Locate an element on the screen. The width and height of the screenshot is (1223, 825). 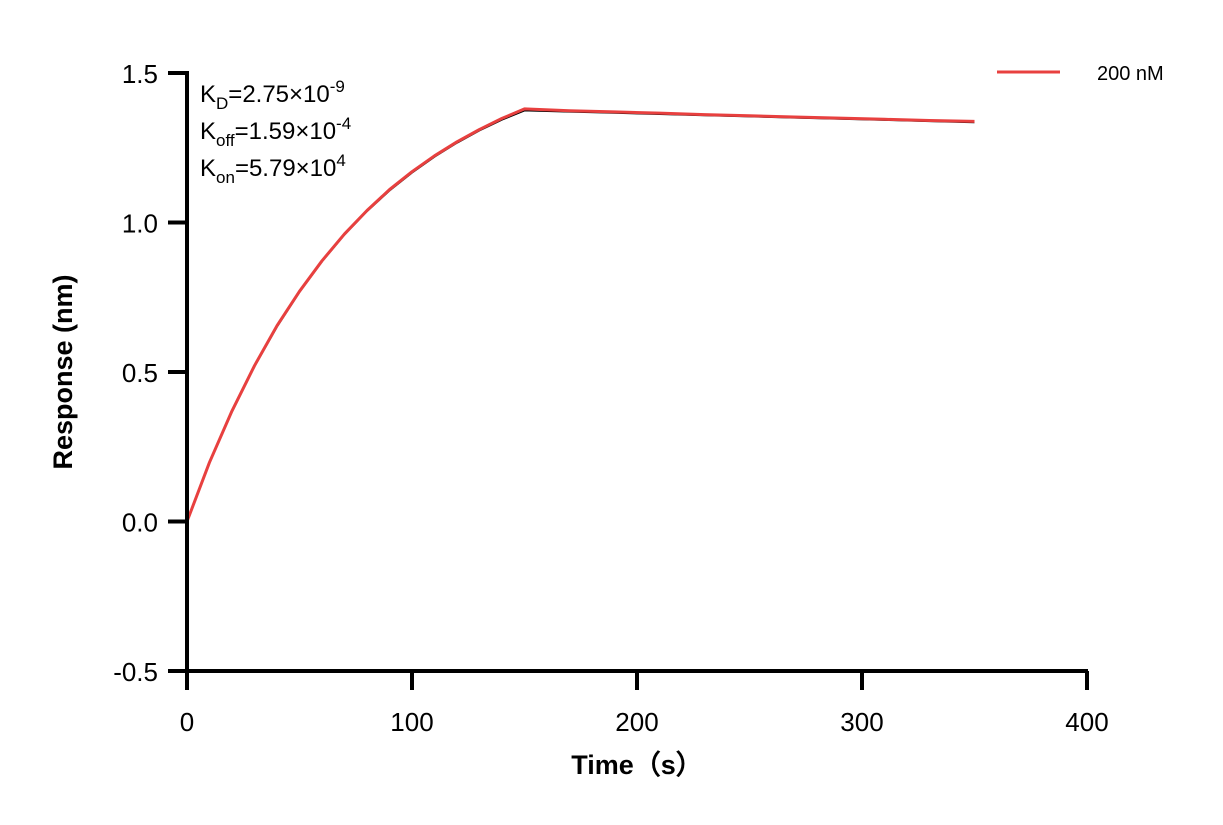
kinetic-annotation: Koff=1.59×10-4 is located at coordinates (275, 132).